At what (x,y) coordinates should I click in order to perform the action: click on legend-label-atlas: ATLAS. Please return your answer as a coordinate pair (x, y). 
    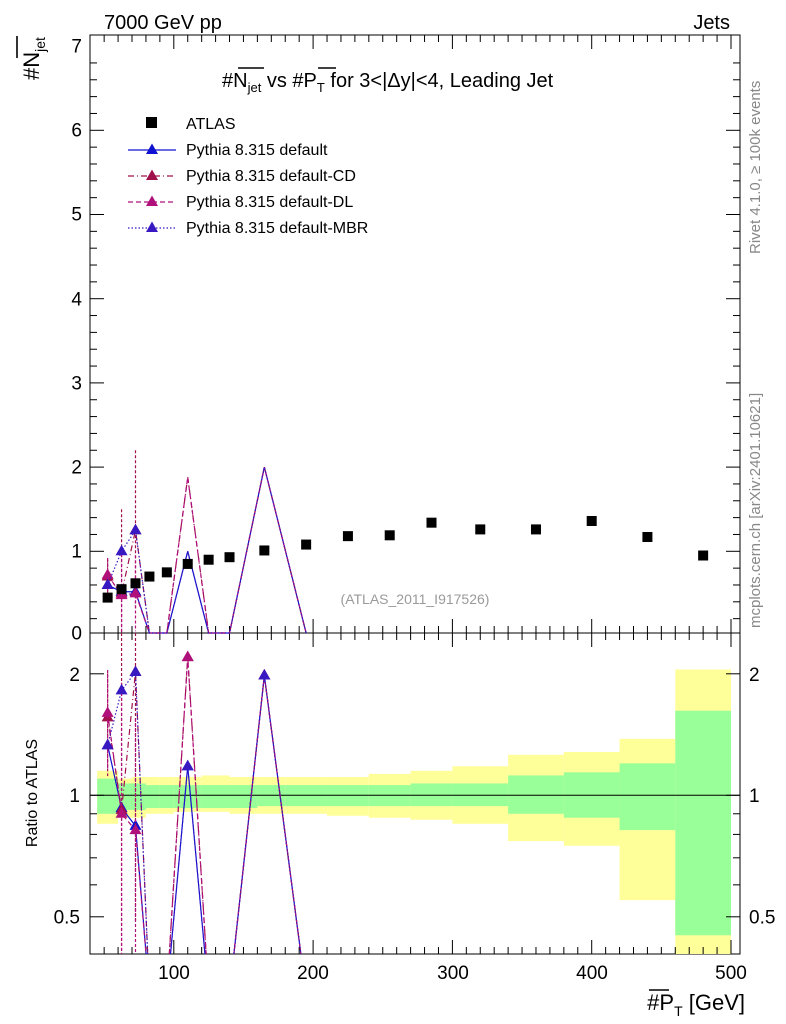
    Looking at the image, I should click on (211, 124).